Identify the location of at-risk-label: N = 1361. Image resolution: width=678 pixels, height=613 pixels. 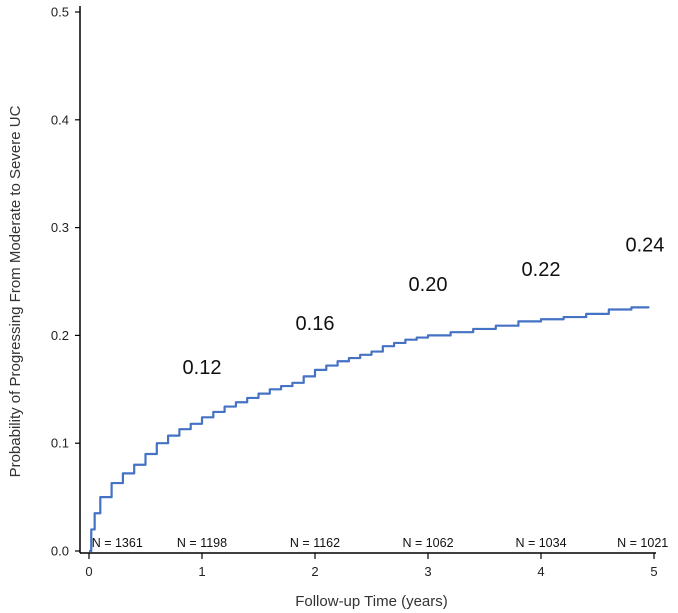
(117, 543).